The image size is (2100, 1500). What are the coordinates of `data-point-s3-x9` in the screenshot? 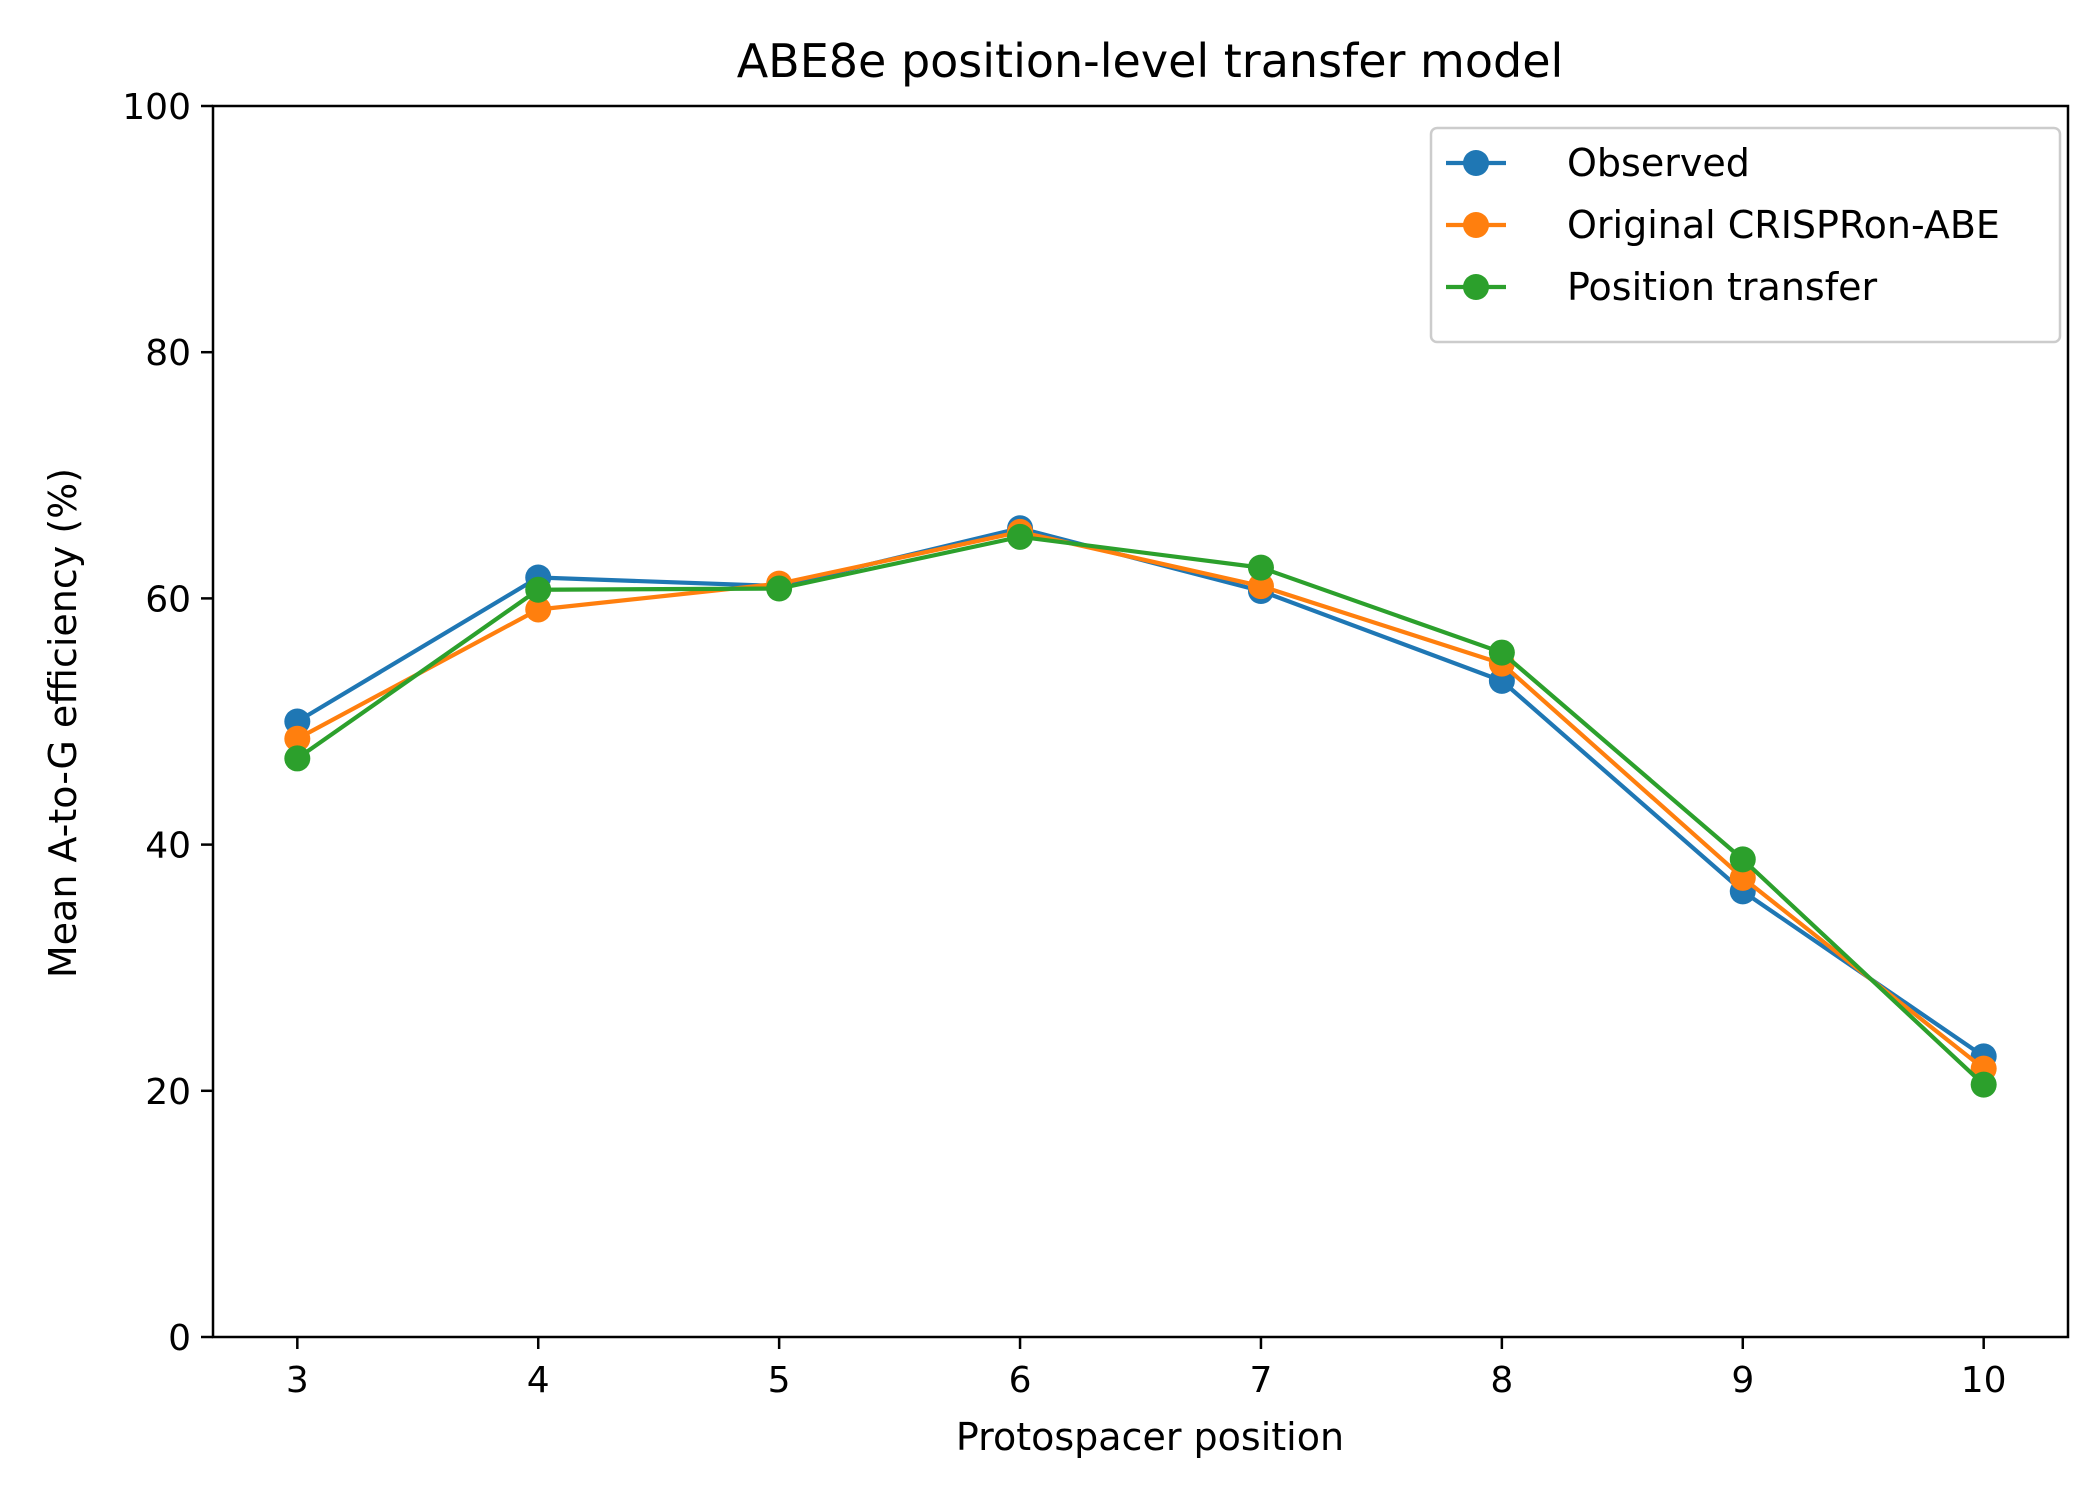 It's located at (1742, 859).